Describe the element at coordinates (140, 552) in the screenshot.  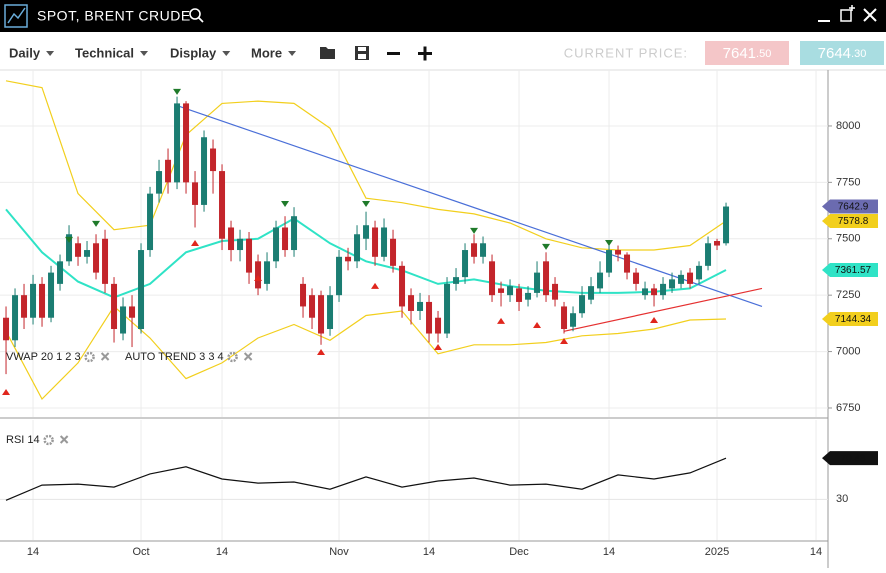
I see `x-tick-label: Oct` at that location.